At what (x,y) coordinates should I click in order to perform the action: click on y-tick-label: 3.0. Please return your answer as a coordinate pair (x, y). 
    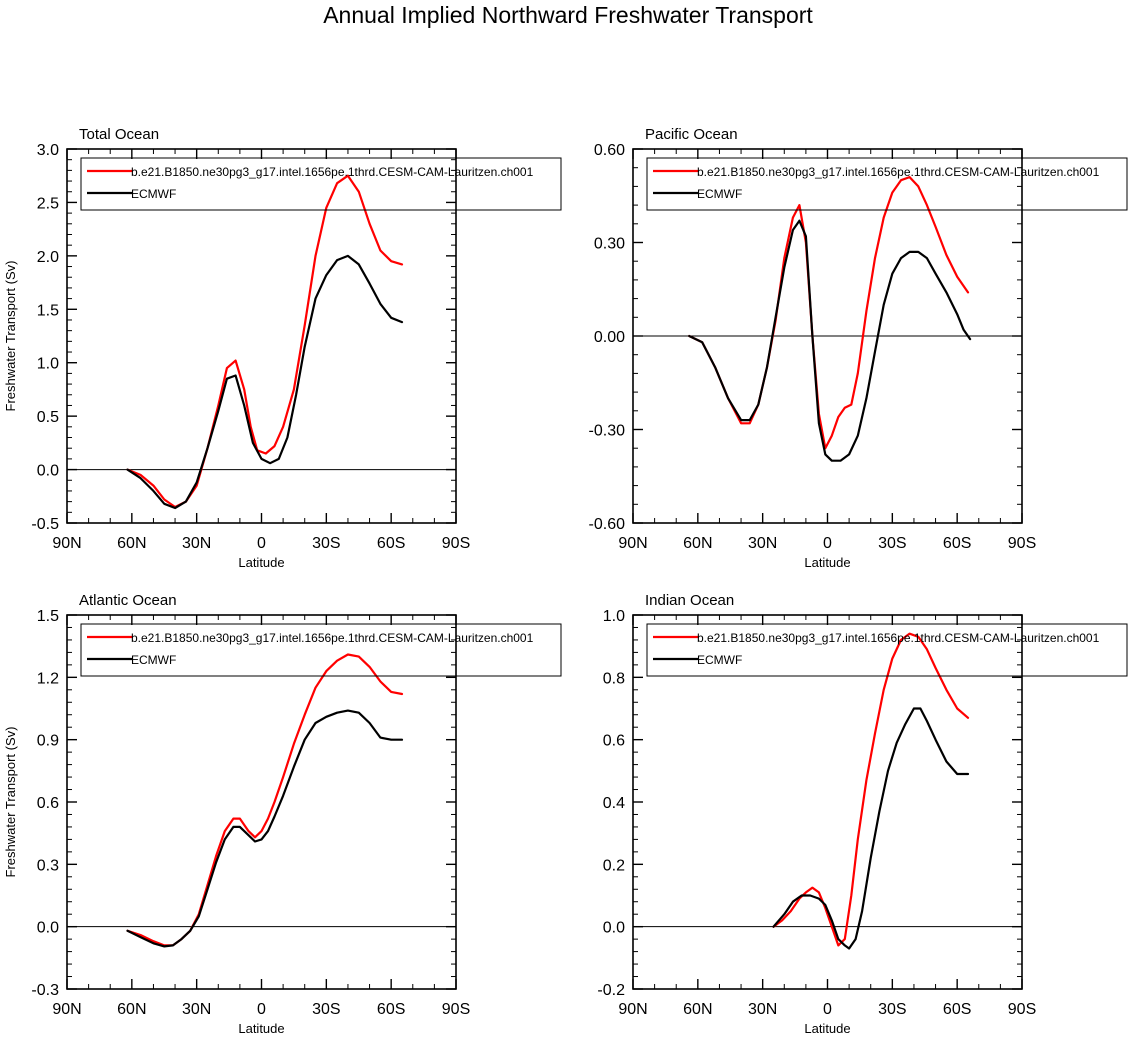
    Looking at the image, I should click on (48, 150).